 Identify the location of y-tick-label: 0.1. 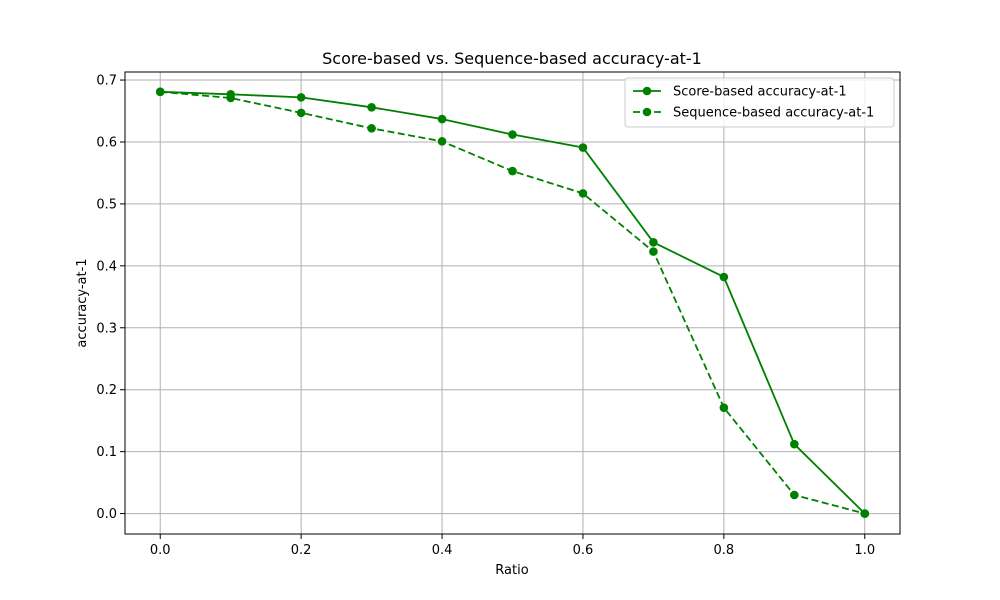
(106, 452).